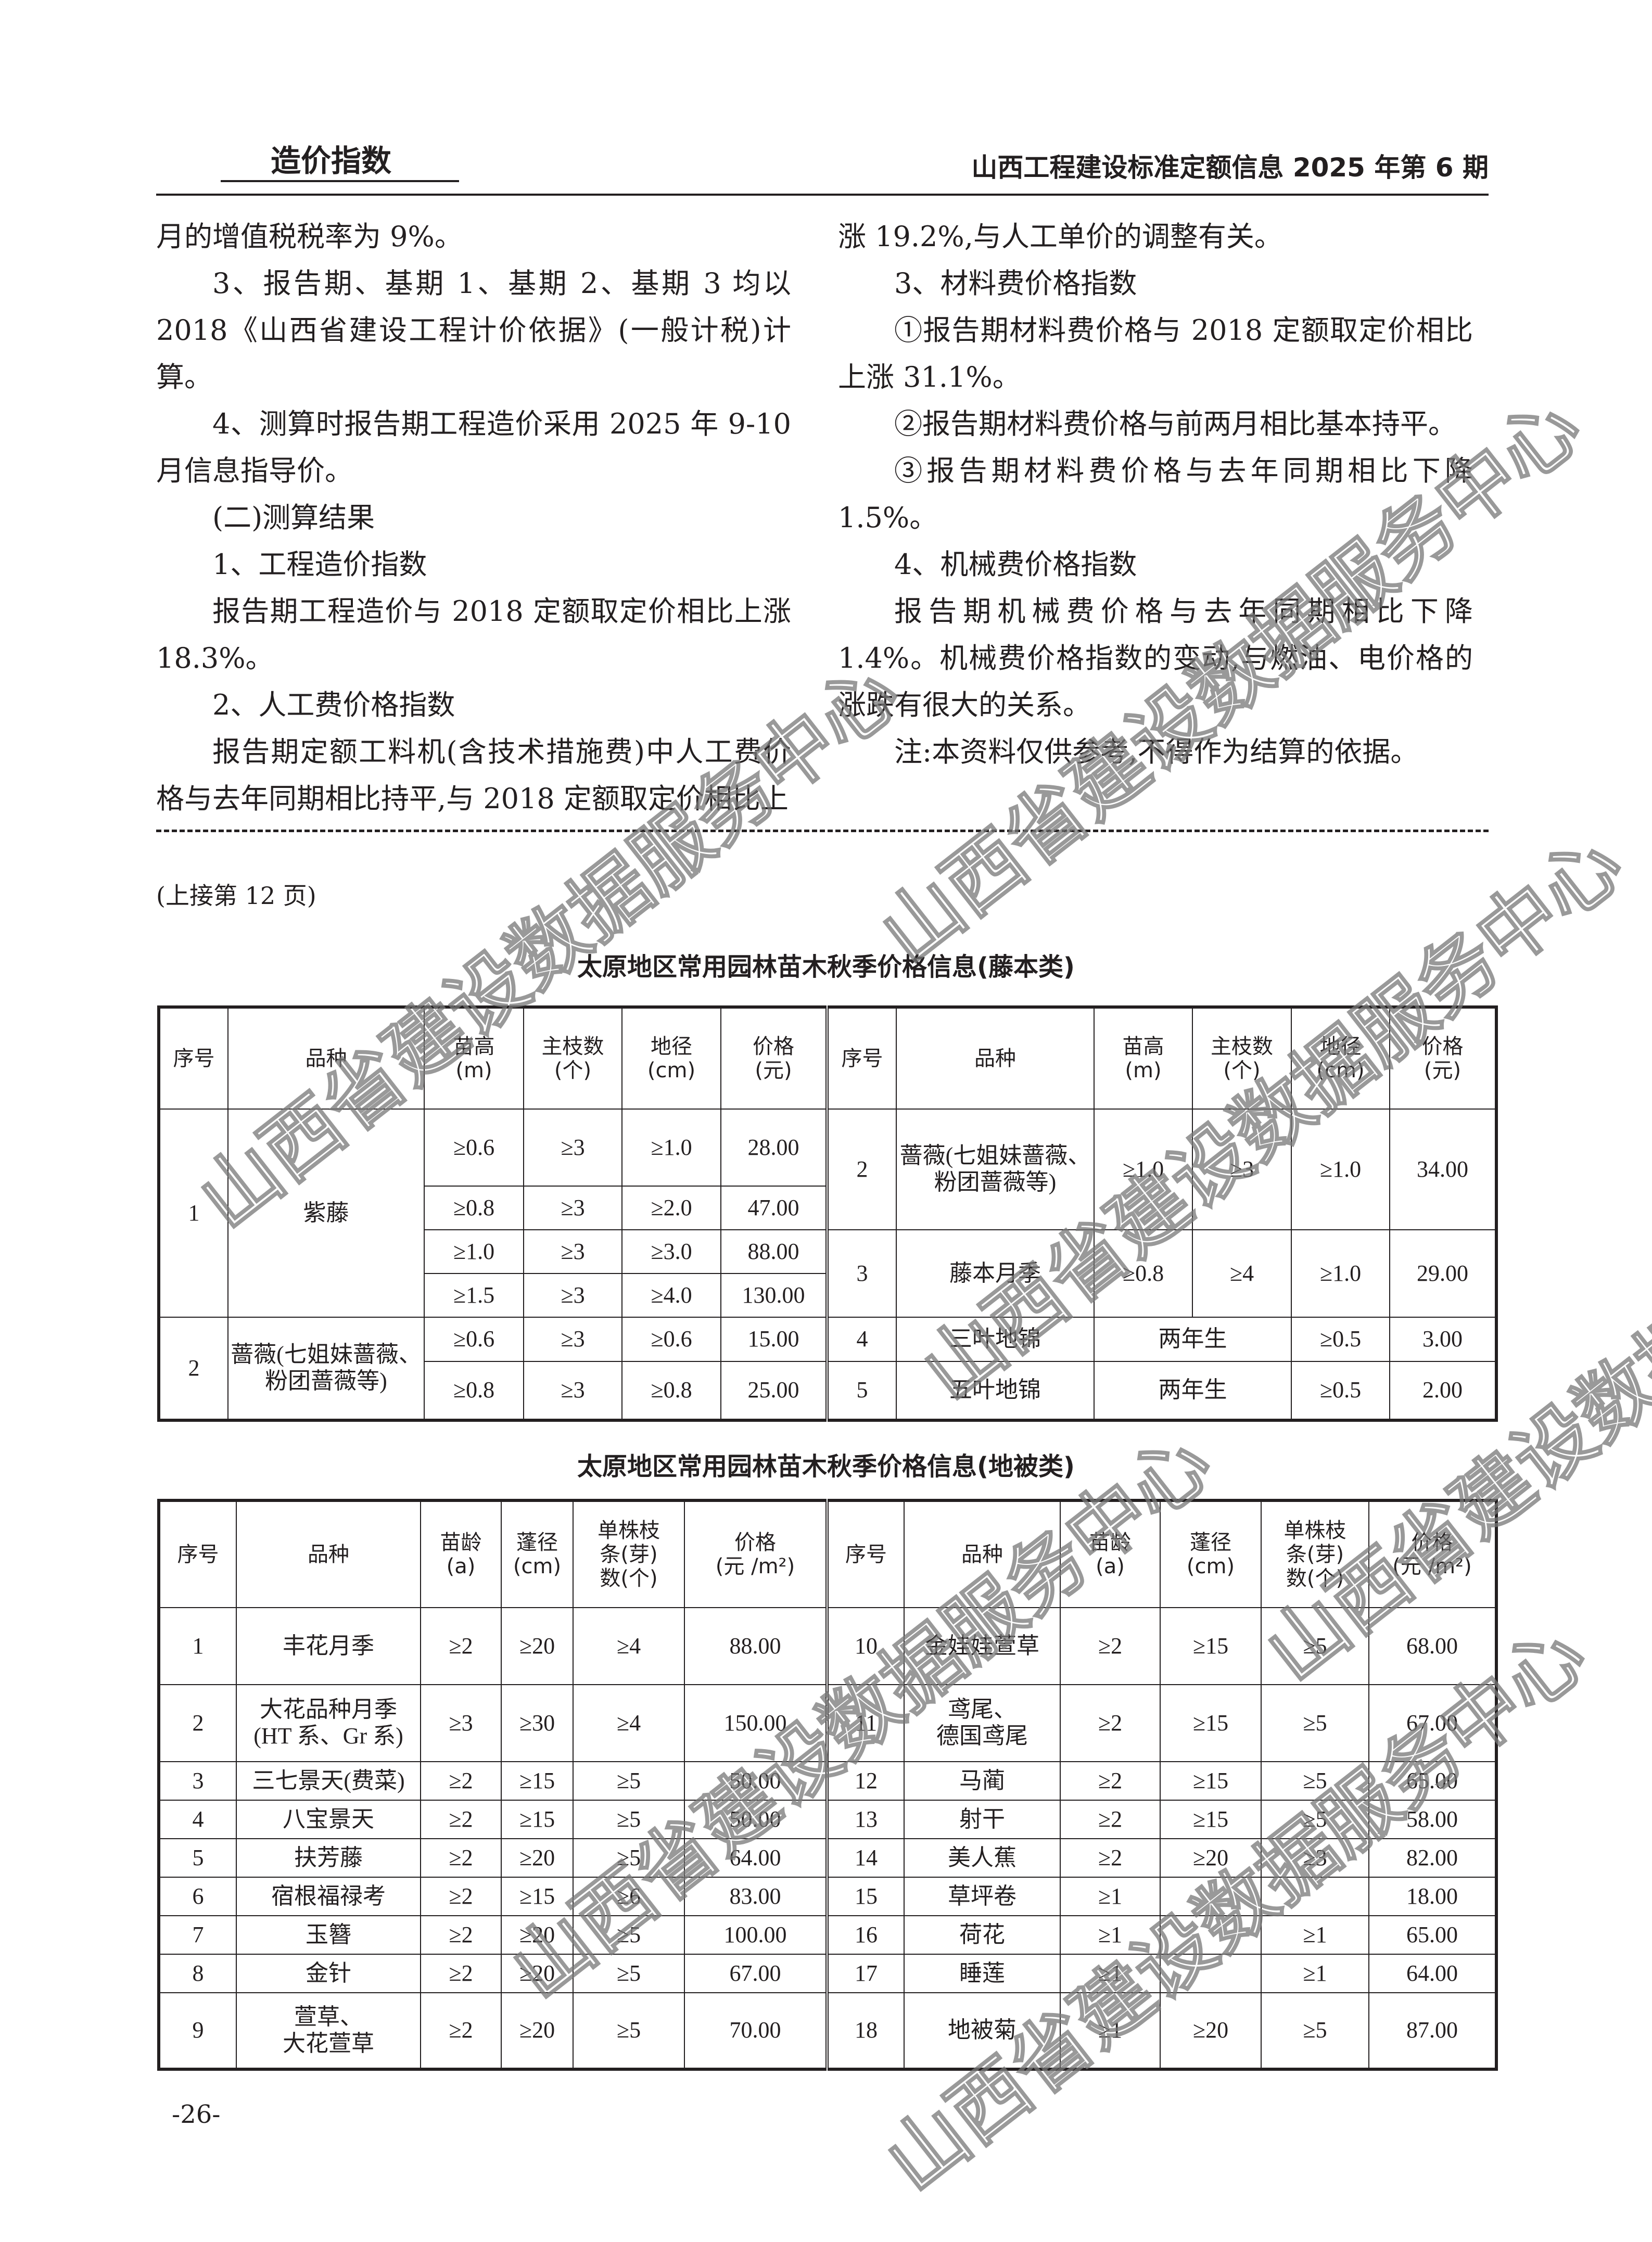  Describe the element at coordinates (983, 1973) in the screenshot. I see `variety-name: 睡莲` at that location.